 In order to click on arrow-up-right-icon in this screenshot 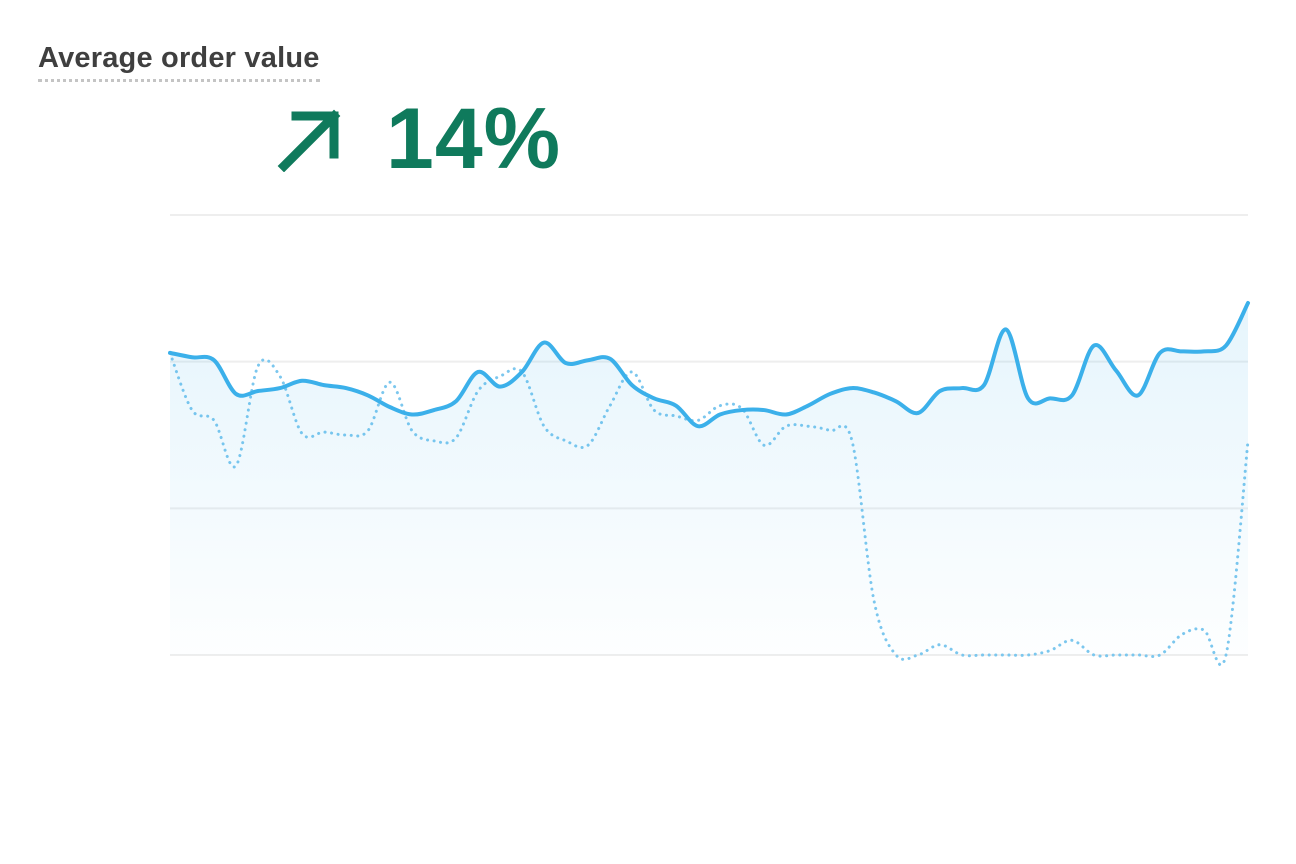, I will do `click(309, 140)`.